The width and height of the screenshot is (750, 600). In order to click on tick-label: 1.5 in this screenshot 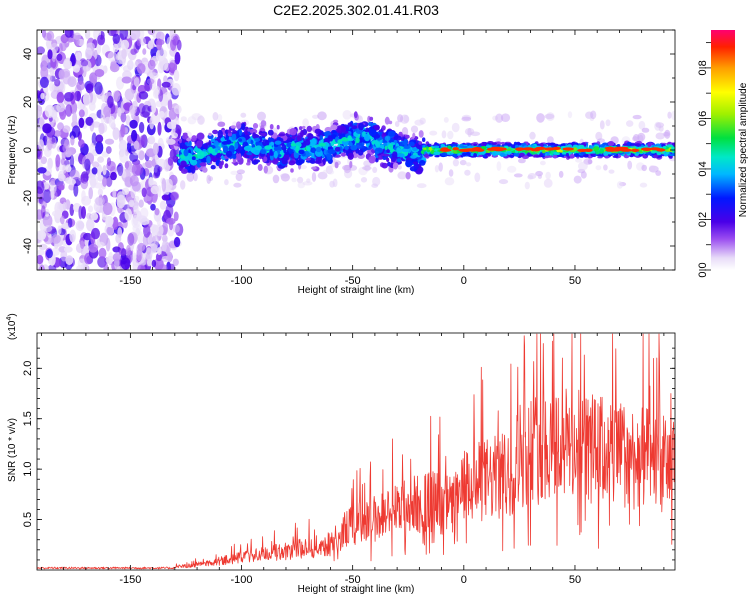, I will do `click(28, 418)`.